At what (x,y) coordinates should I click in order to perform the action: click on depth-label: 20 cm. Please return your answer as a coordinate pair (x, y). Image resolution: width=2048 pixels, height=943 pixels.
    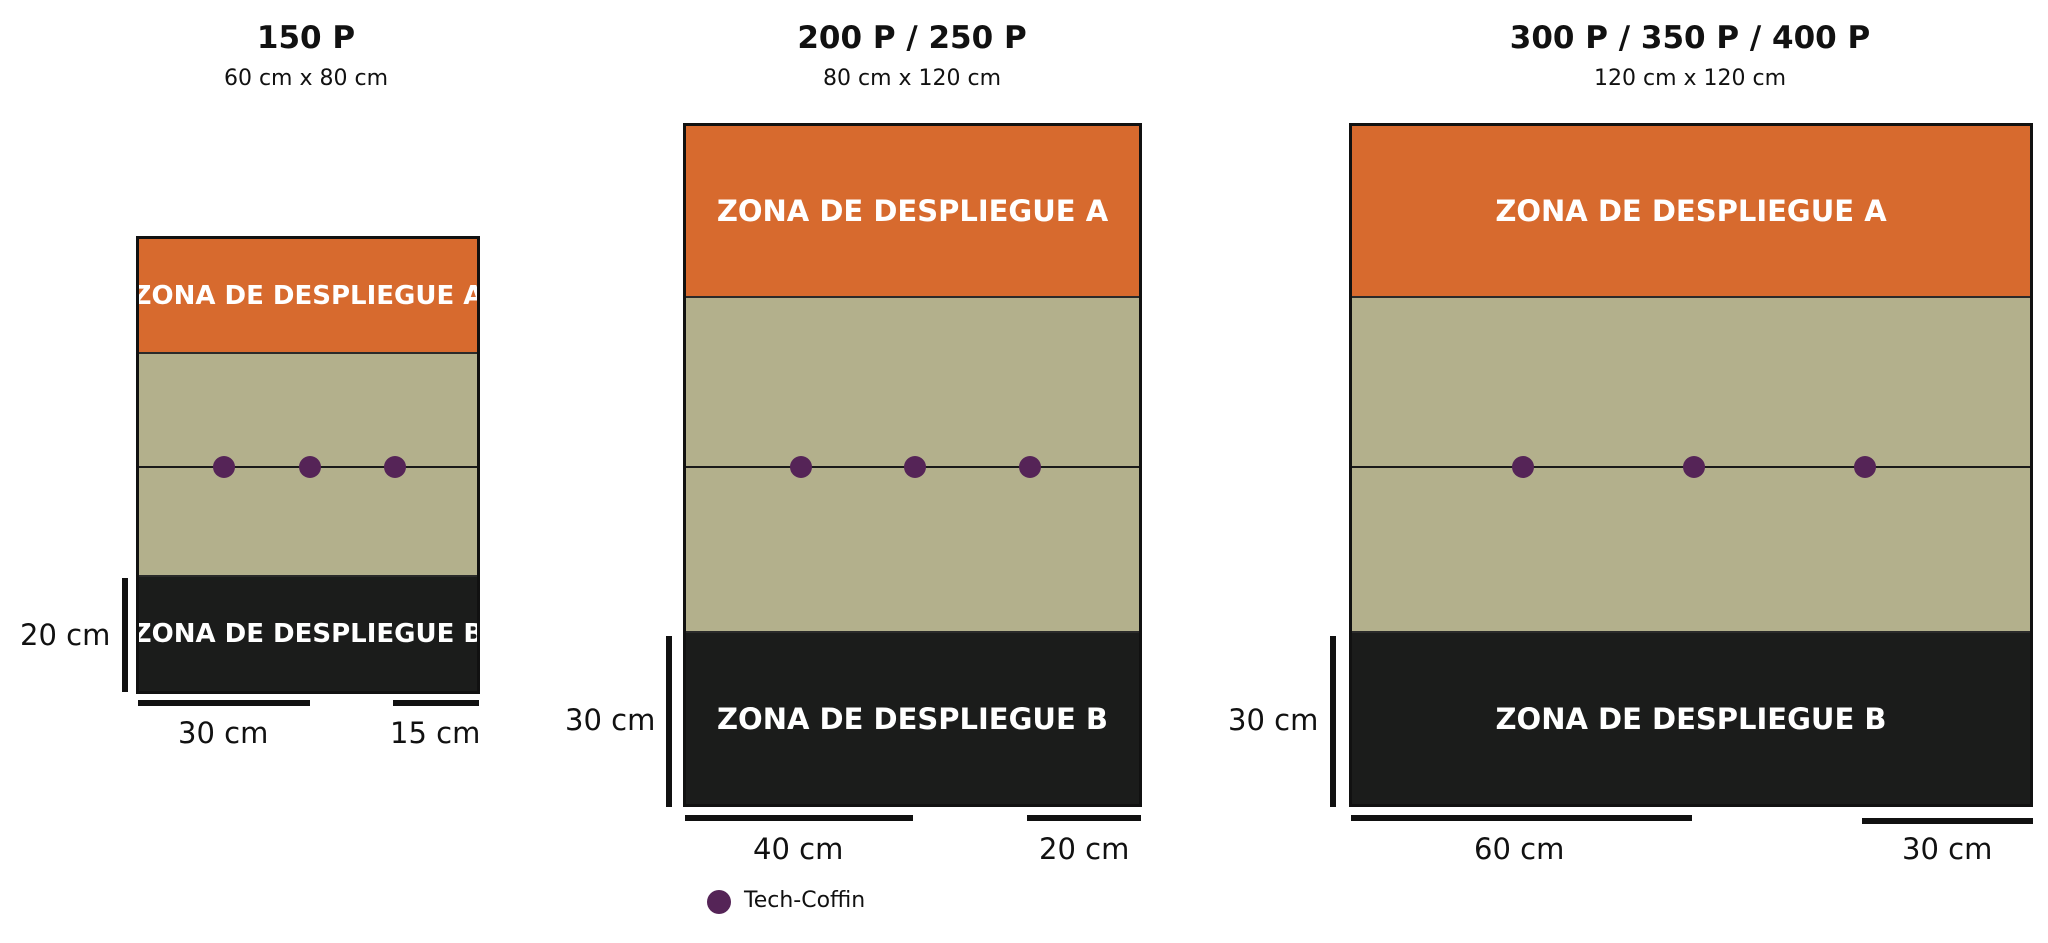
    Looking at the image, I should click on (65, 635).